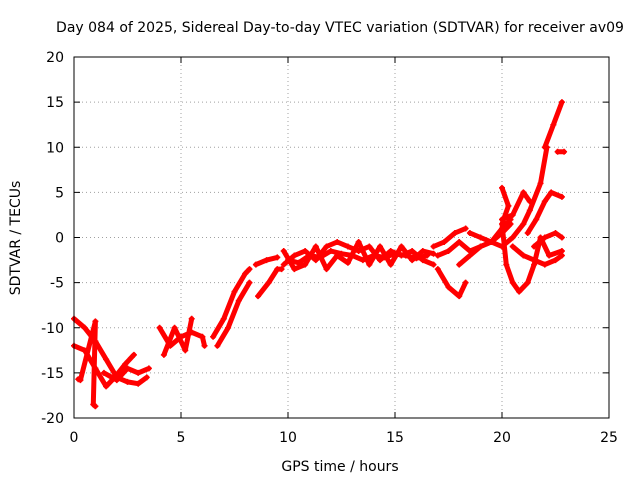  What do you see at coordinates (55, 103) in the screenshot?
I see `y-tick-label: 15` at bounding box center [55, 103].